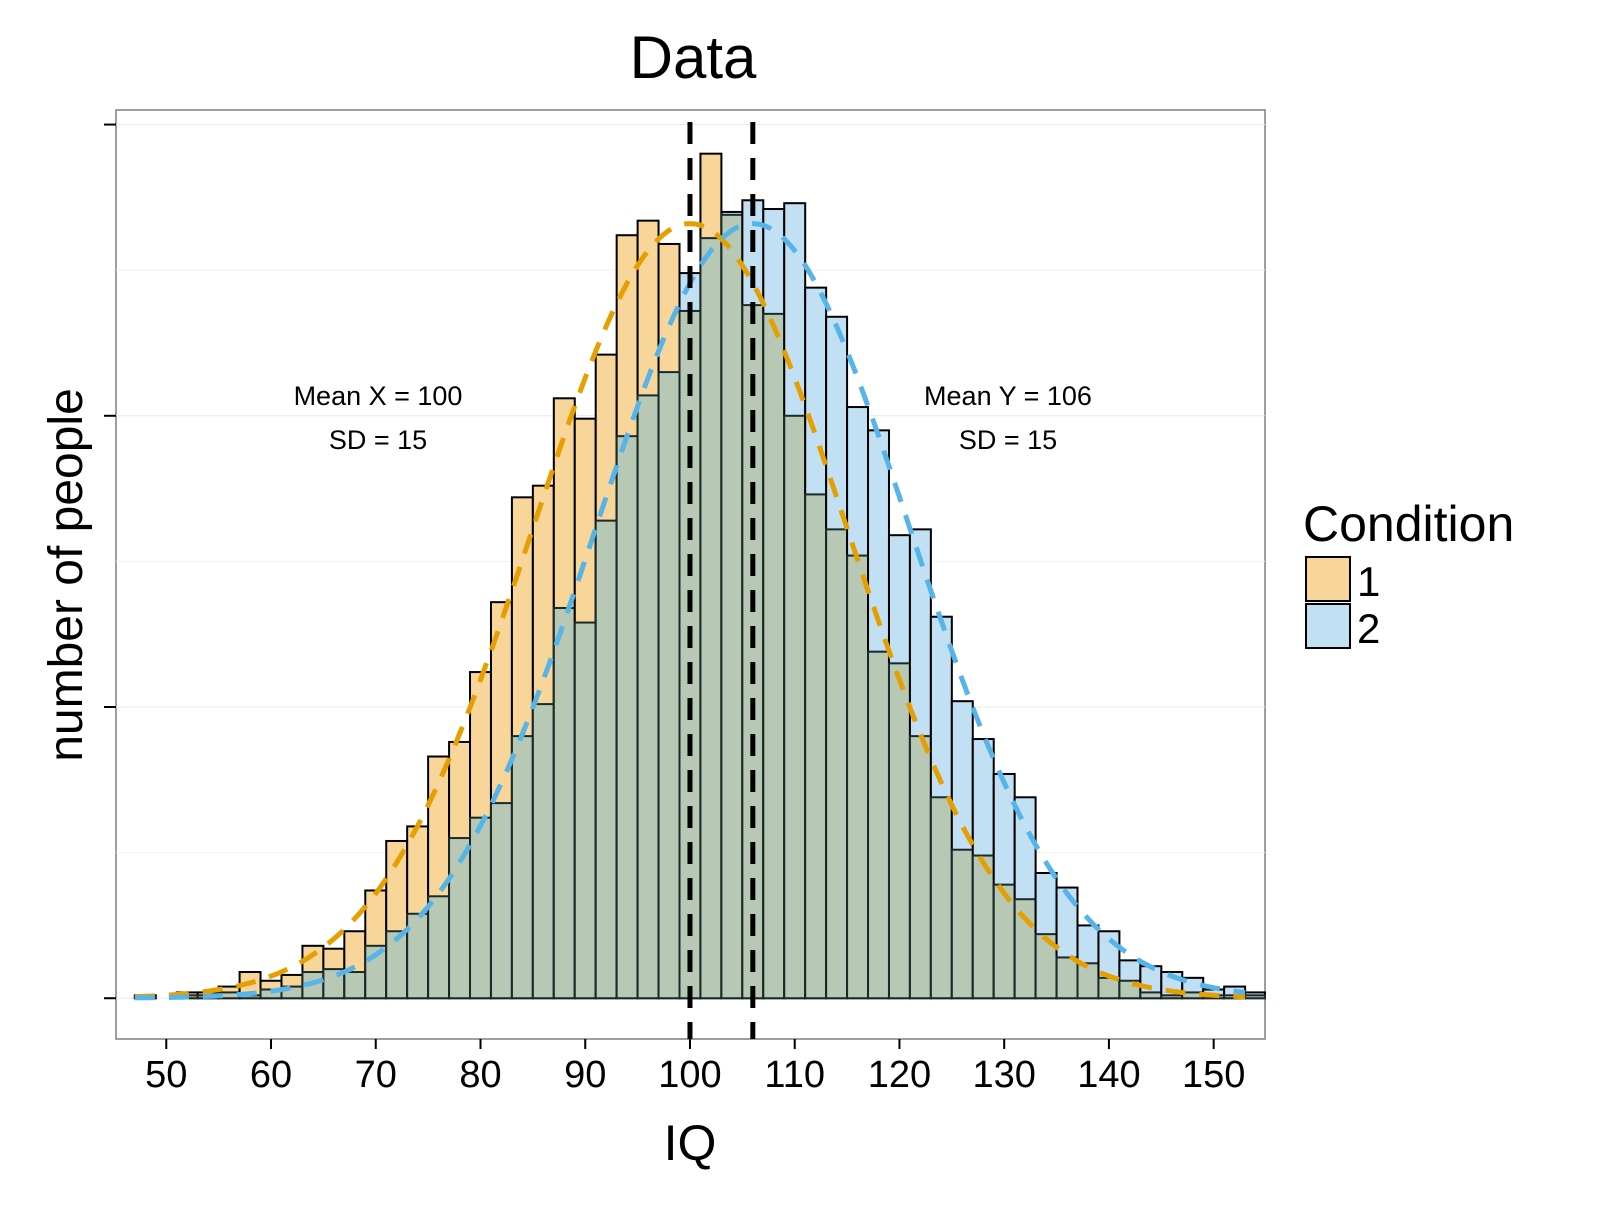  What do you see at coordinates (376, 1075) in the screenshot?
I see `x-tick-label: 70` at bounding box center [376, 1075].